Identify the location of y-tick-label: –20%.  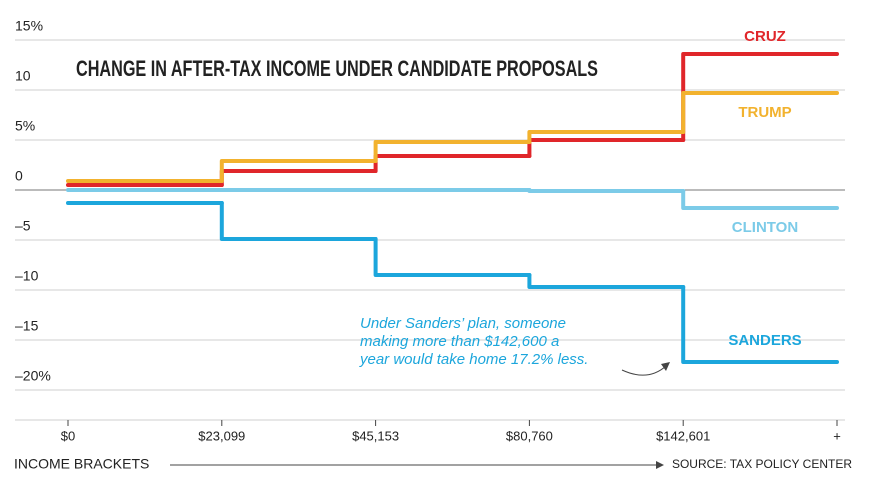
(33, 376).